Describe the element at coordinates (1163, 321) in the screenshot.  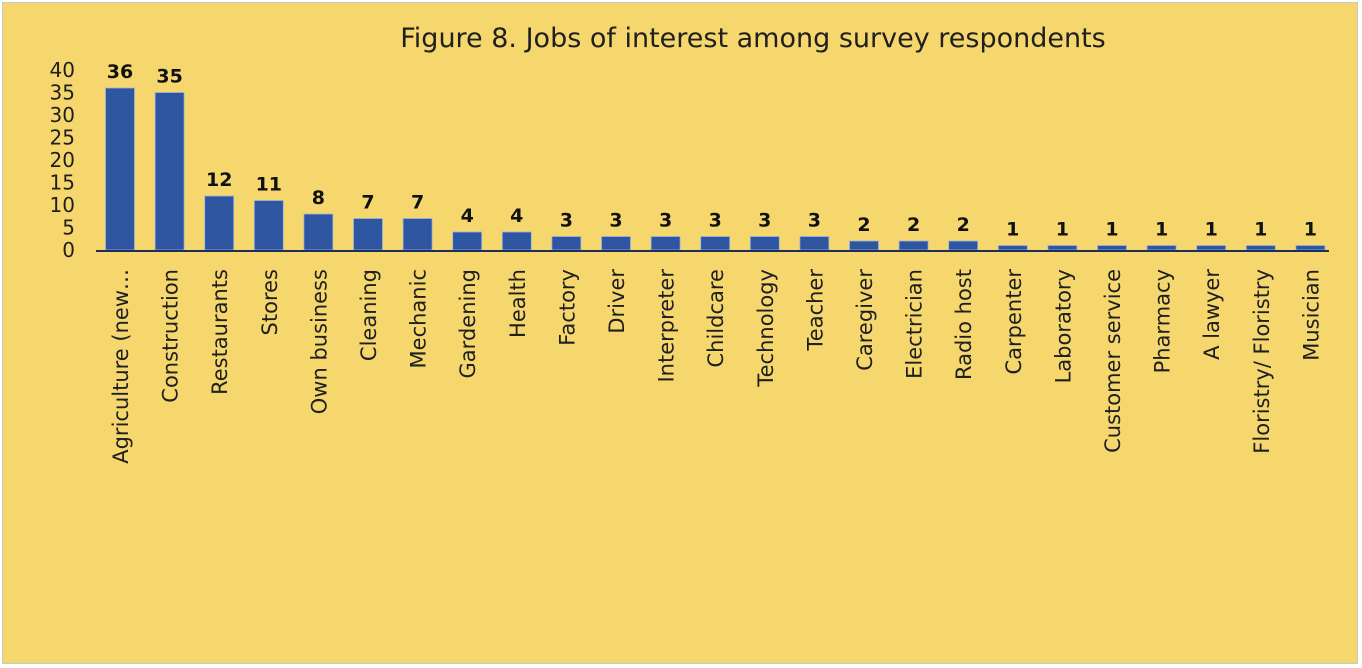
I see `category-label: Pharmacy` at that location.